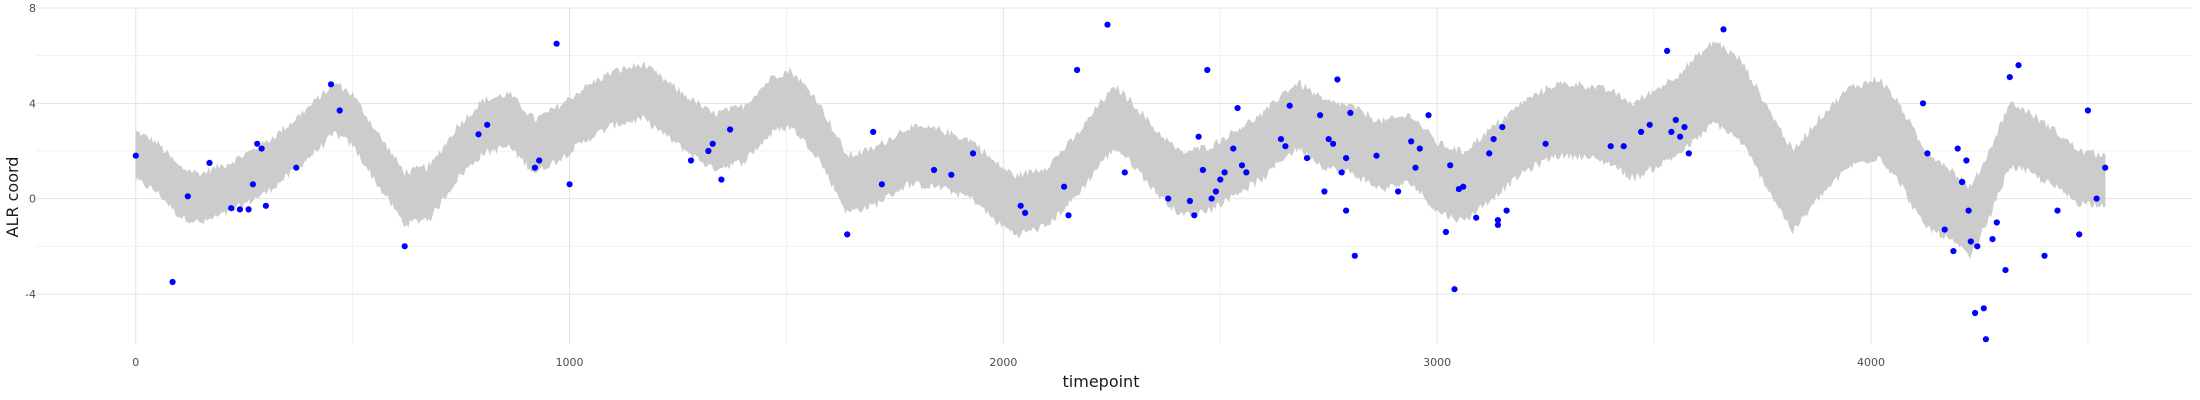 The width and height of the screenshot is (2200, 400). What do you see at coordinates (1008, 362) in the screenshot?
I see `x-axis-ticks: 0 1000 2000 3000 4000` at bounding box center [1008, 362].